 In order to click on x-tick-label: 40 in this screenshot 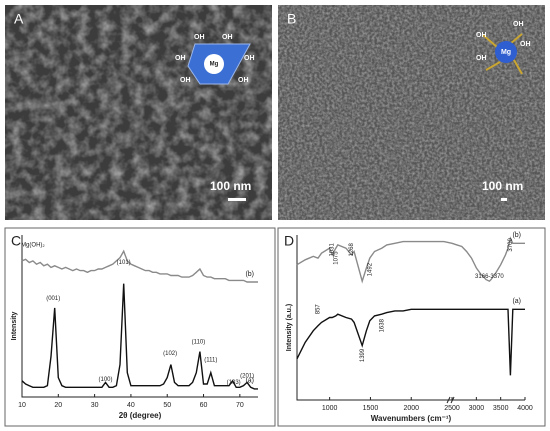, I will do `click(131, 405)`.